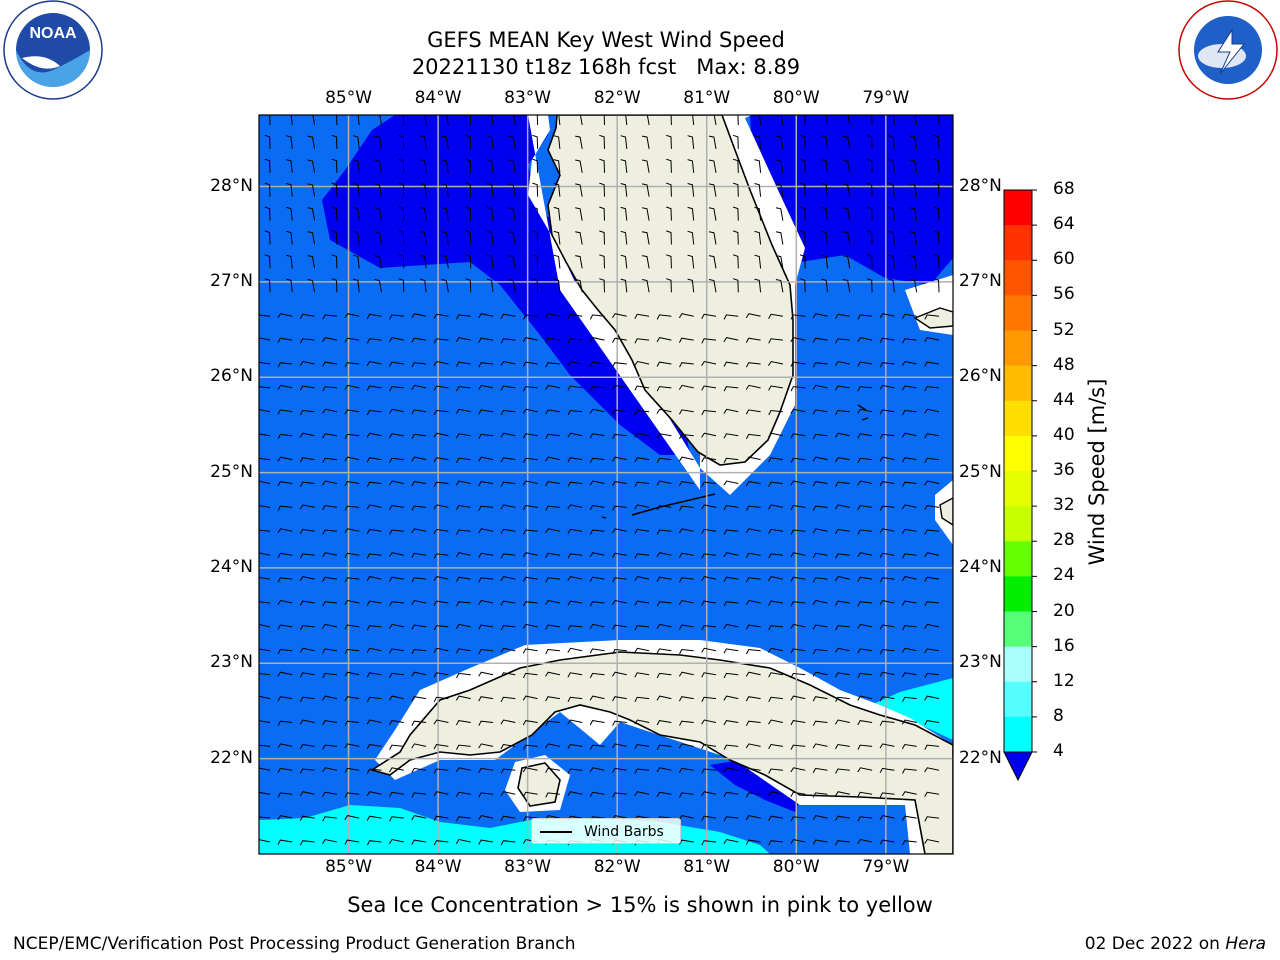  Describe the element at coordinates (1064, 224) in the screenshot. I see `colorbar-tick-label: 64` at that location.